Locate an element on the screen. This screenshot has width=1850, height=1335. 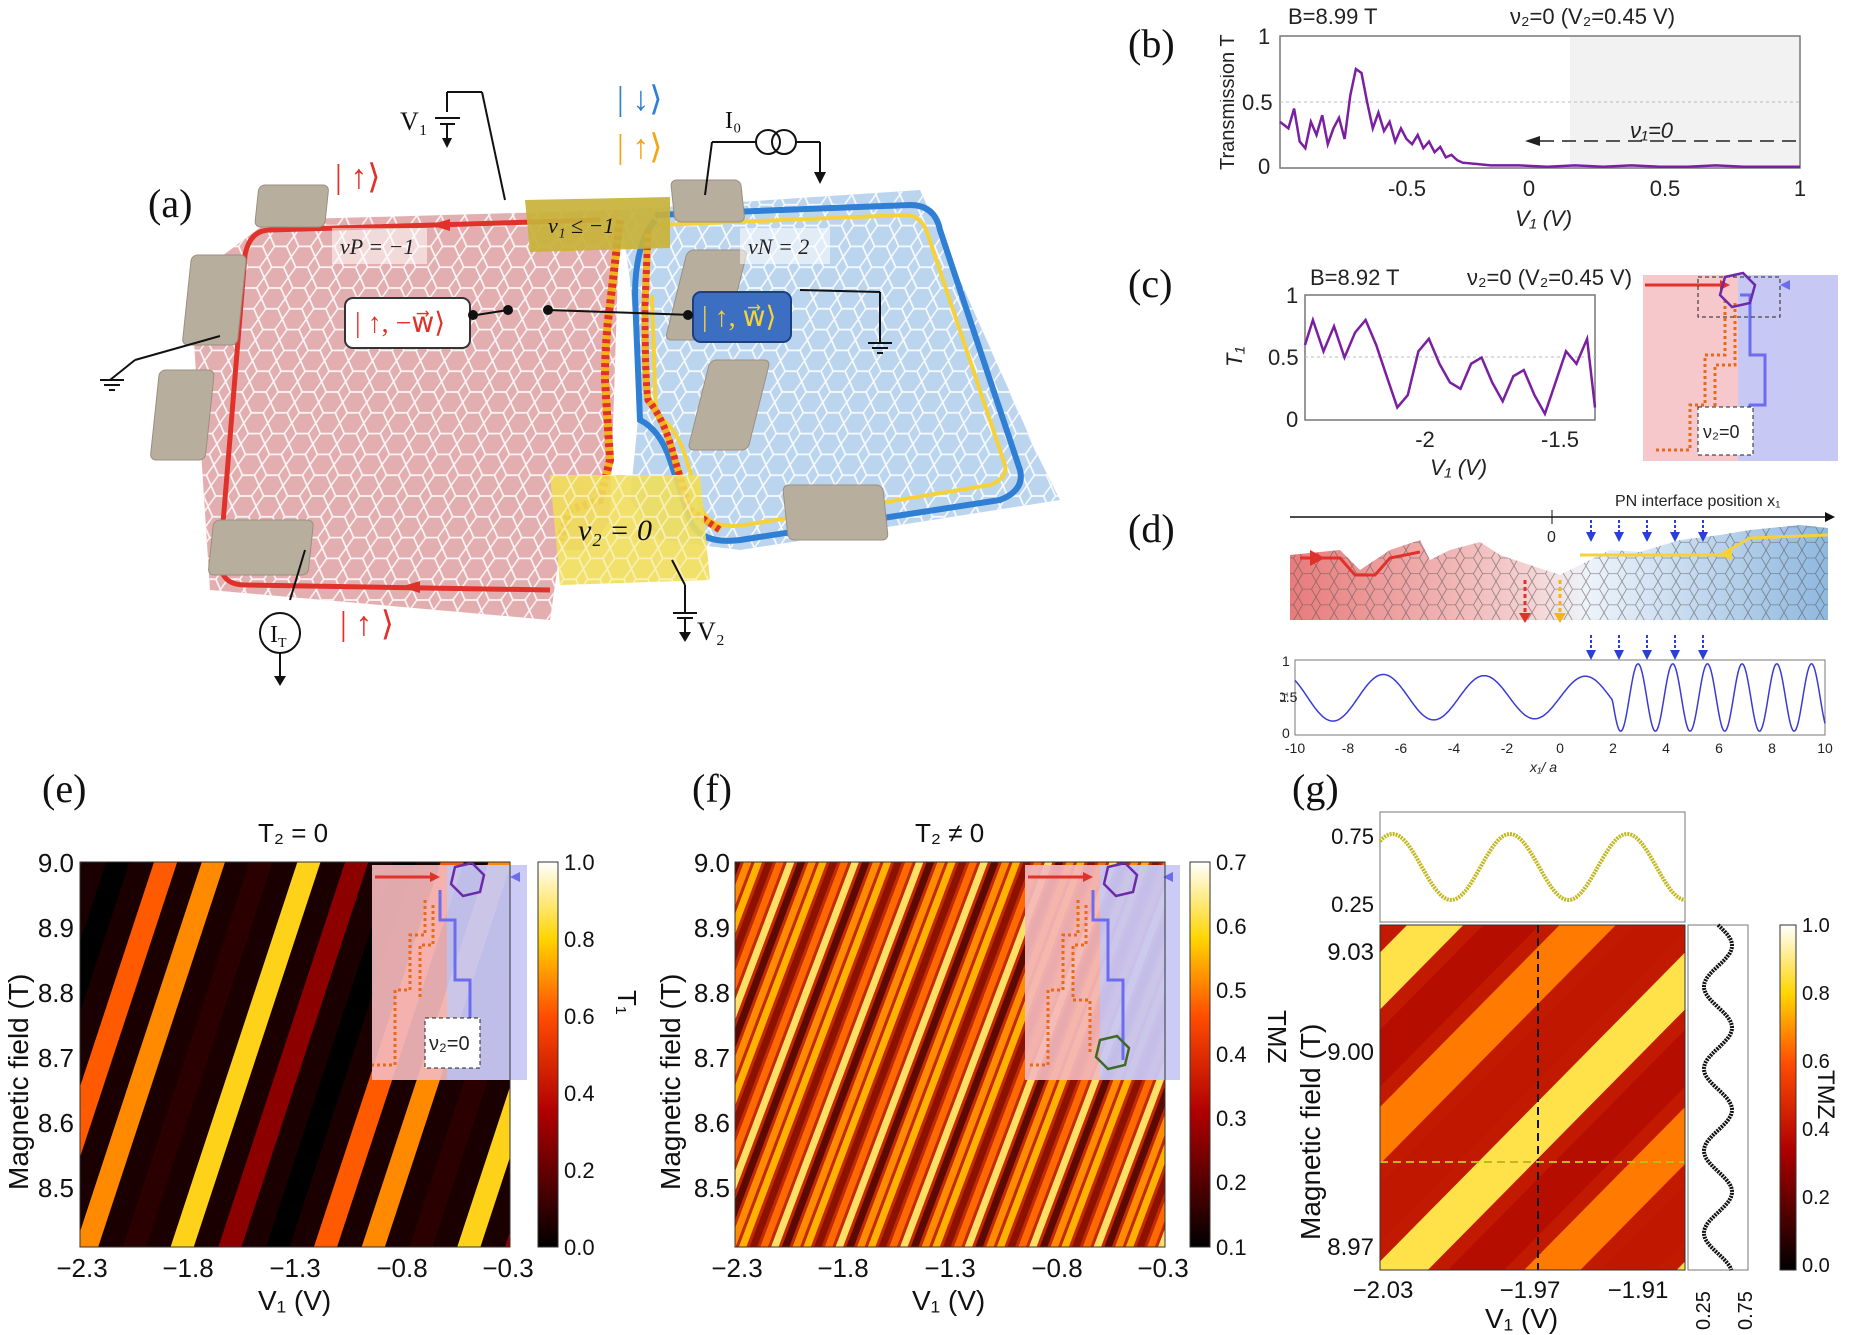
e-xtick: −0.8 is located at coordinates (401, 1268).